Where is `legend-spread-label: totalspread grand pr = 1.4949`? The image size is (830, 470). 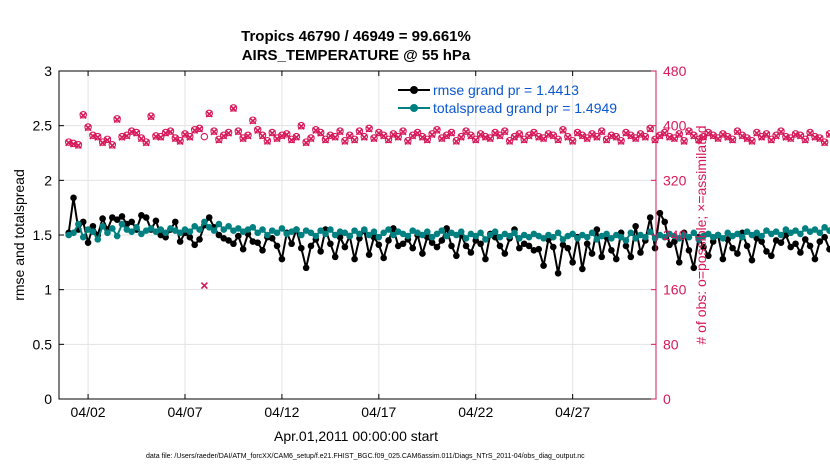 legend-spread-label: totalspread grand pr = 1.4949 is located at coordinates (525, 108).